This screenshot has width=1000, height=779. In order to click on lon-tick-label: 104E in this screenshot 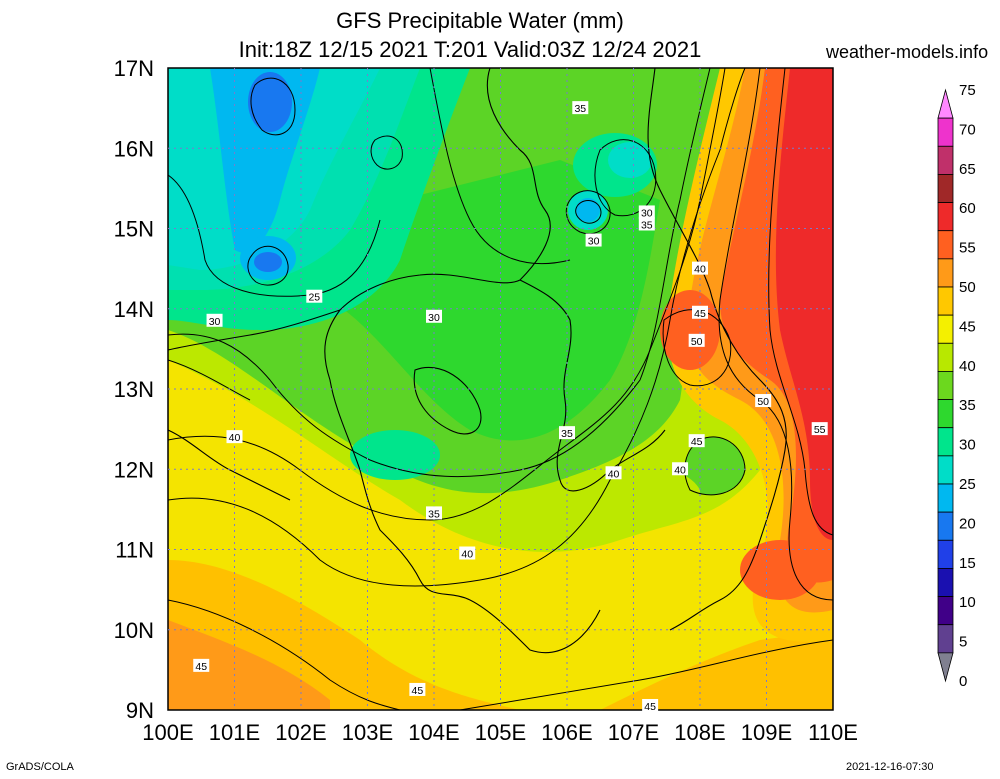, I will do `click(433, 732)`.